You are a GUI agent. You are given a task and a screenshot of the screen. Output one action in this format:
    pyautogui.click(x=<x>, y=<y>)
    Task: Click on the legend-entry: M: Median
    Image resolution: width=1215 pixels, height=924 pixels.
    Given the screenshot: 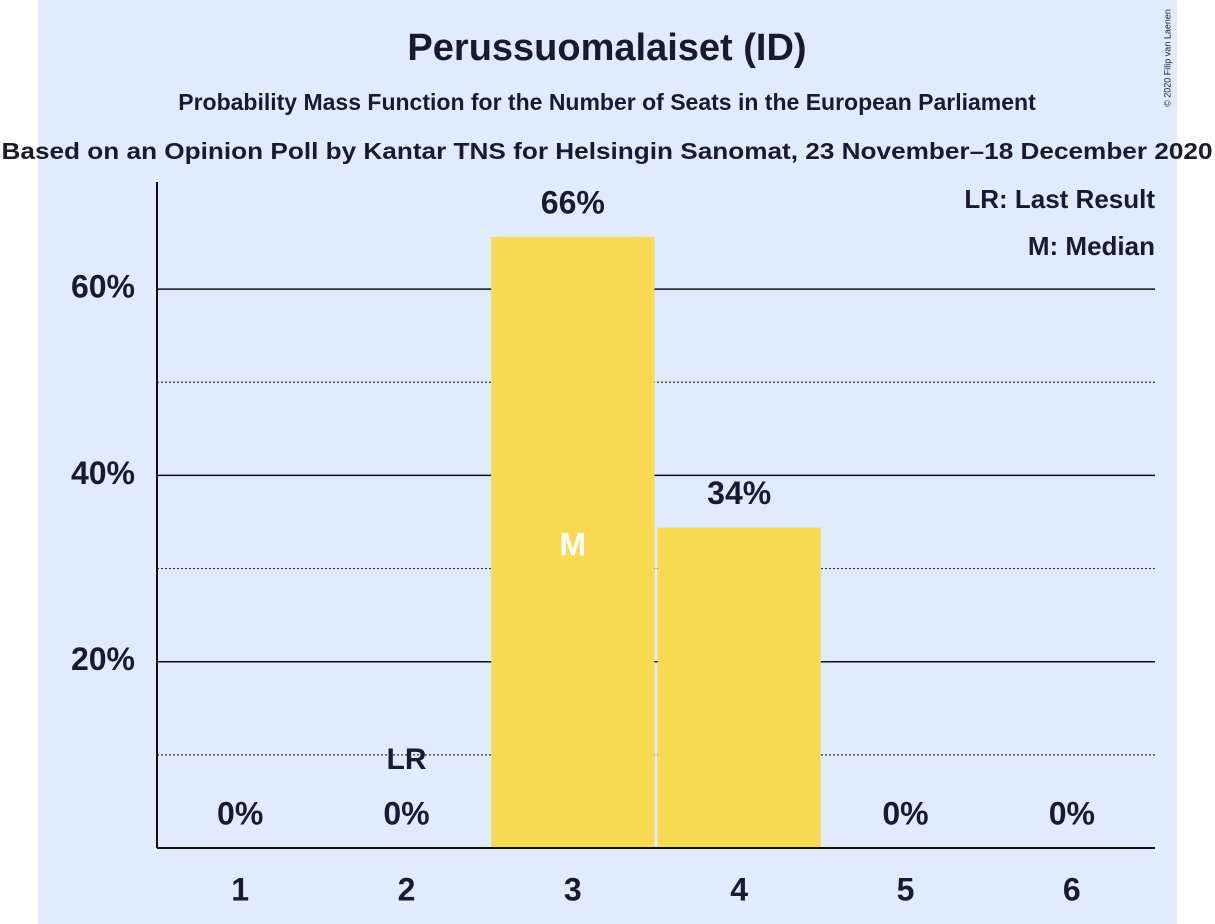 What is the action you would take?
    pyautogui.click(x=1091, y=246)
    